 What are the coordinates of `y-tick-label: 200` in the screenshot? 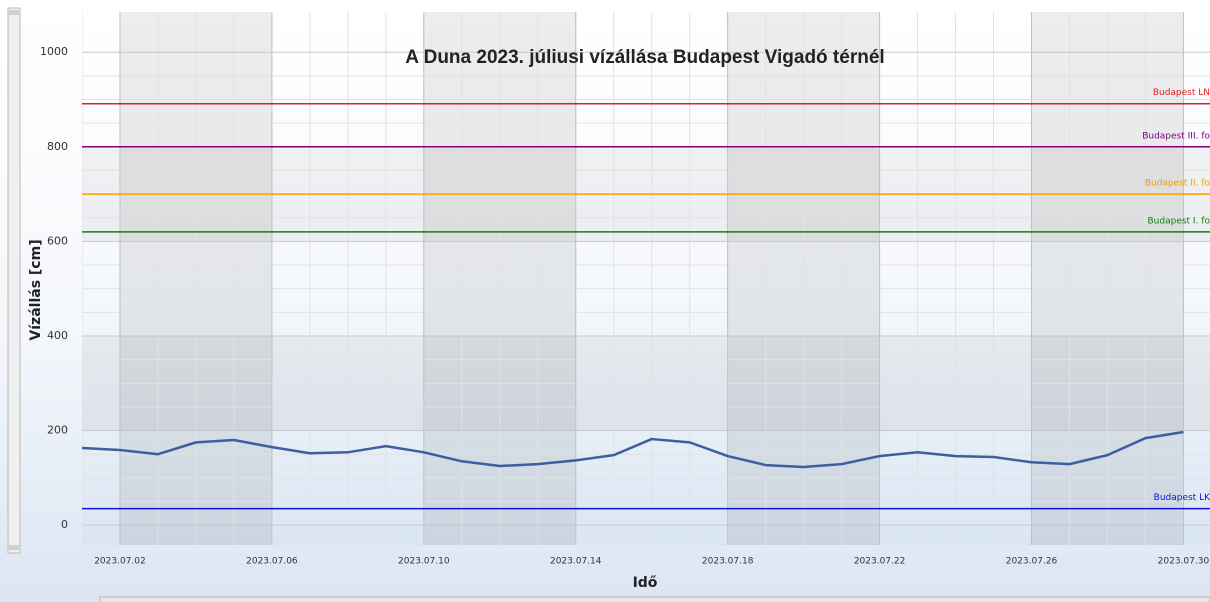 It's located at (57, 430).